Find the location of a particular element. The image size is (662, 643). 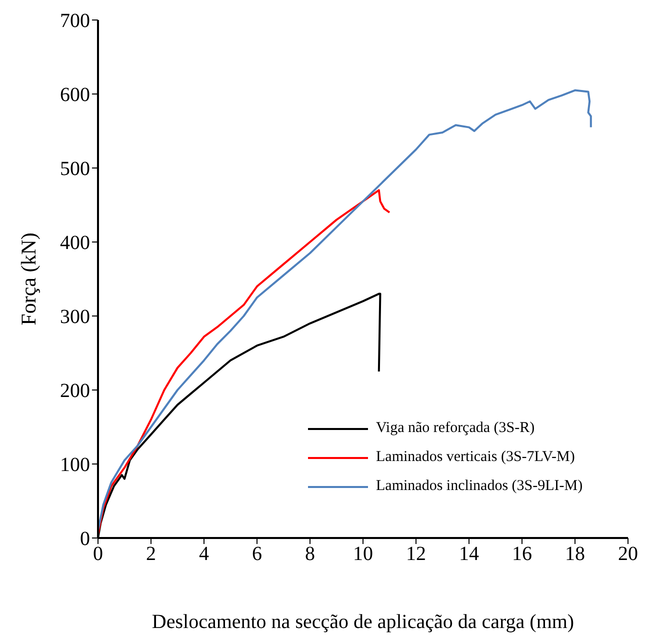

y-tick-label: 300 is located at coordinates (75, 317).